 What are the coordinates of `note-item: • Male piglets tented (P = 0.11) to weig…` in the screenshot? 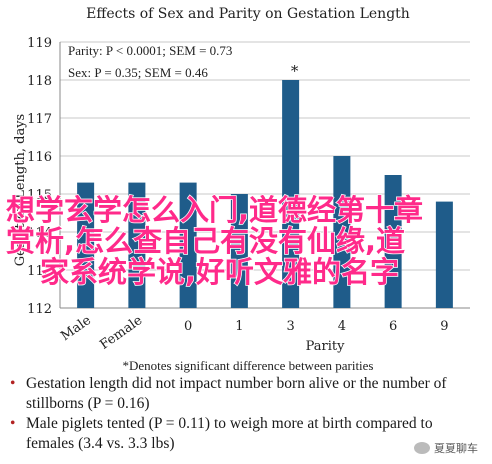 It's located at (245, 434).